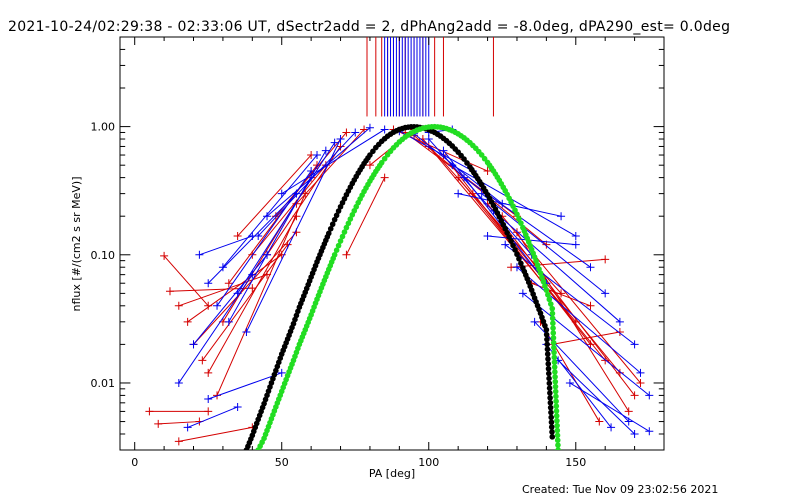 This screenshot has height=500, width=800. I want to click on x-tick-label: 100, so click(428, 462).